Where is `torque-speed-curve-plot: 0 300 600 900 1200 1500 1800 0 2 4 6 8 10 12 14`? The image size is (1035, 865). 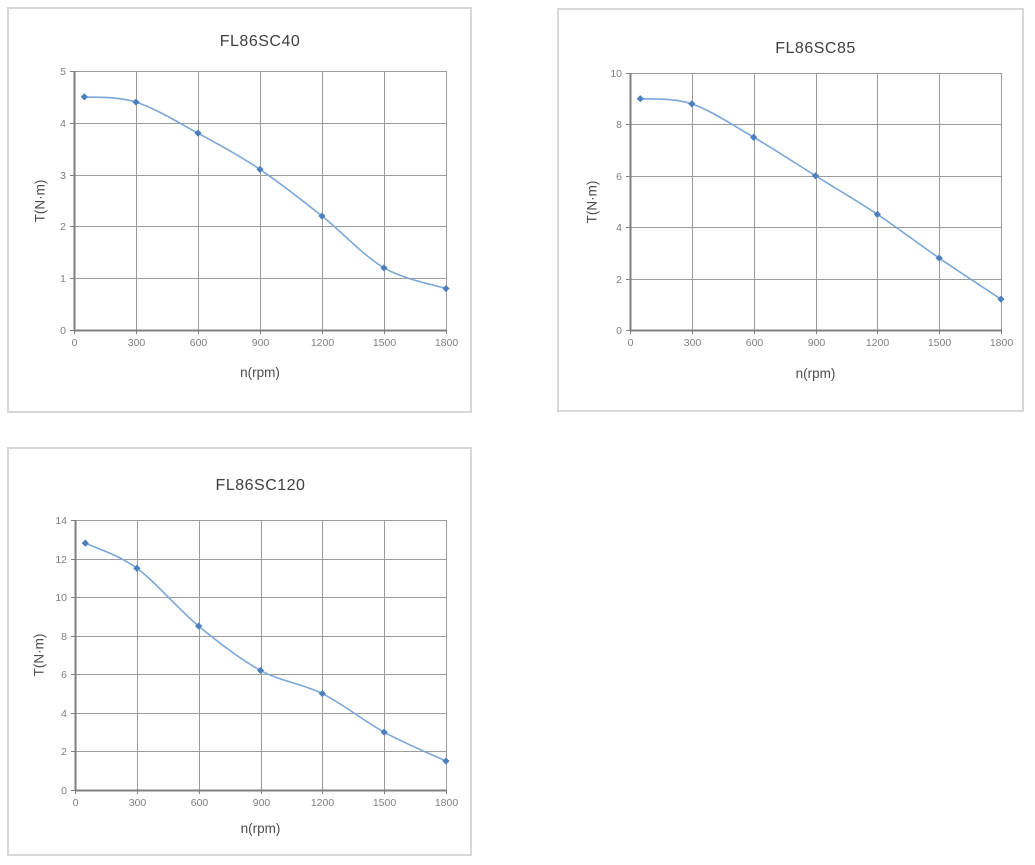 torque-speed-curve-plot: 0 300 600 900 1200 1500 1800 0 2 4 6 8 10 12 14 is located at coordinates (257, 662).